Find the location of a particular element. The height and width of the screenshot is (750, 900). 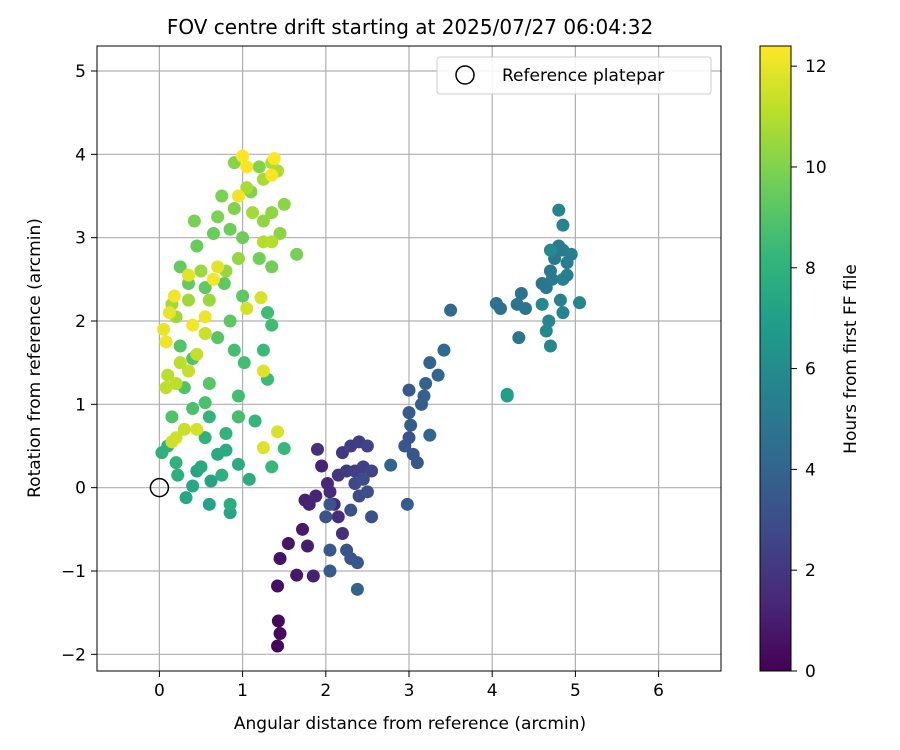

colorbar-scale is located at coordinates (775, 358).